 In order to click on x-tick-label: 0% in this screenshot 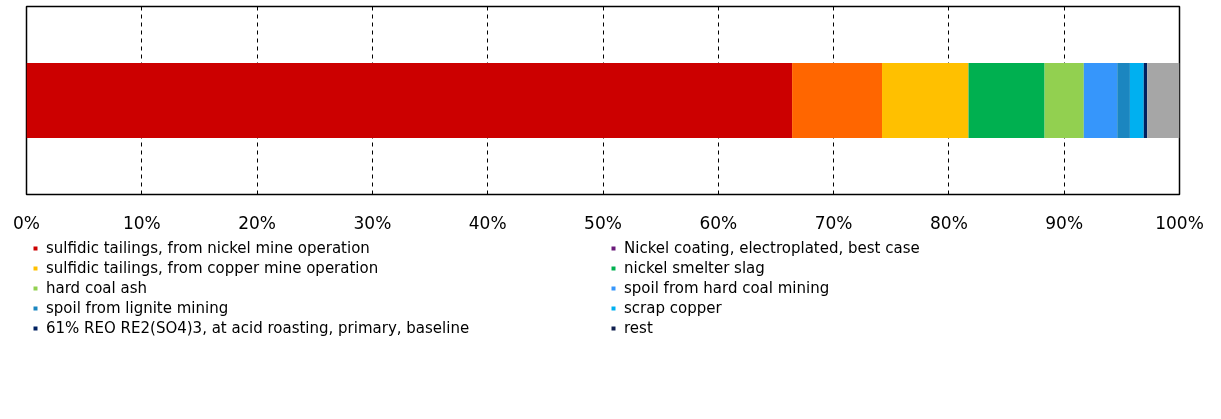, I will do `click(26, 222)`.